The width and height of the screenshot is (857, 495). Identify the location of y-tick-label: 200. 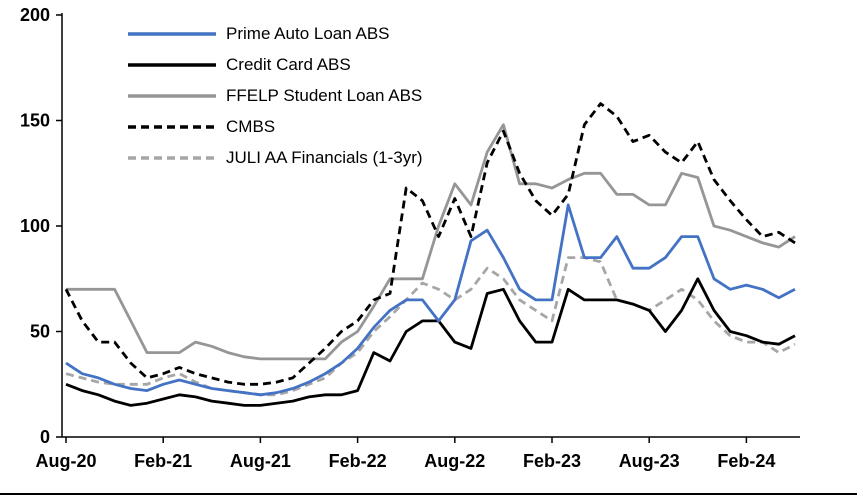
(35, 15).